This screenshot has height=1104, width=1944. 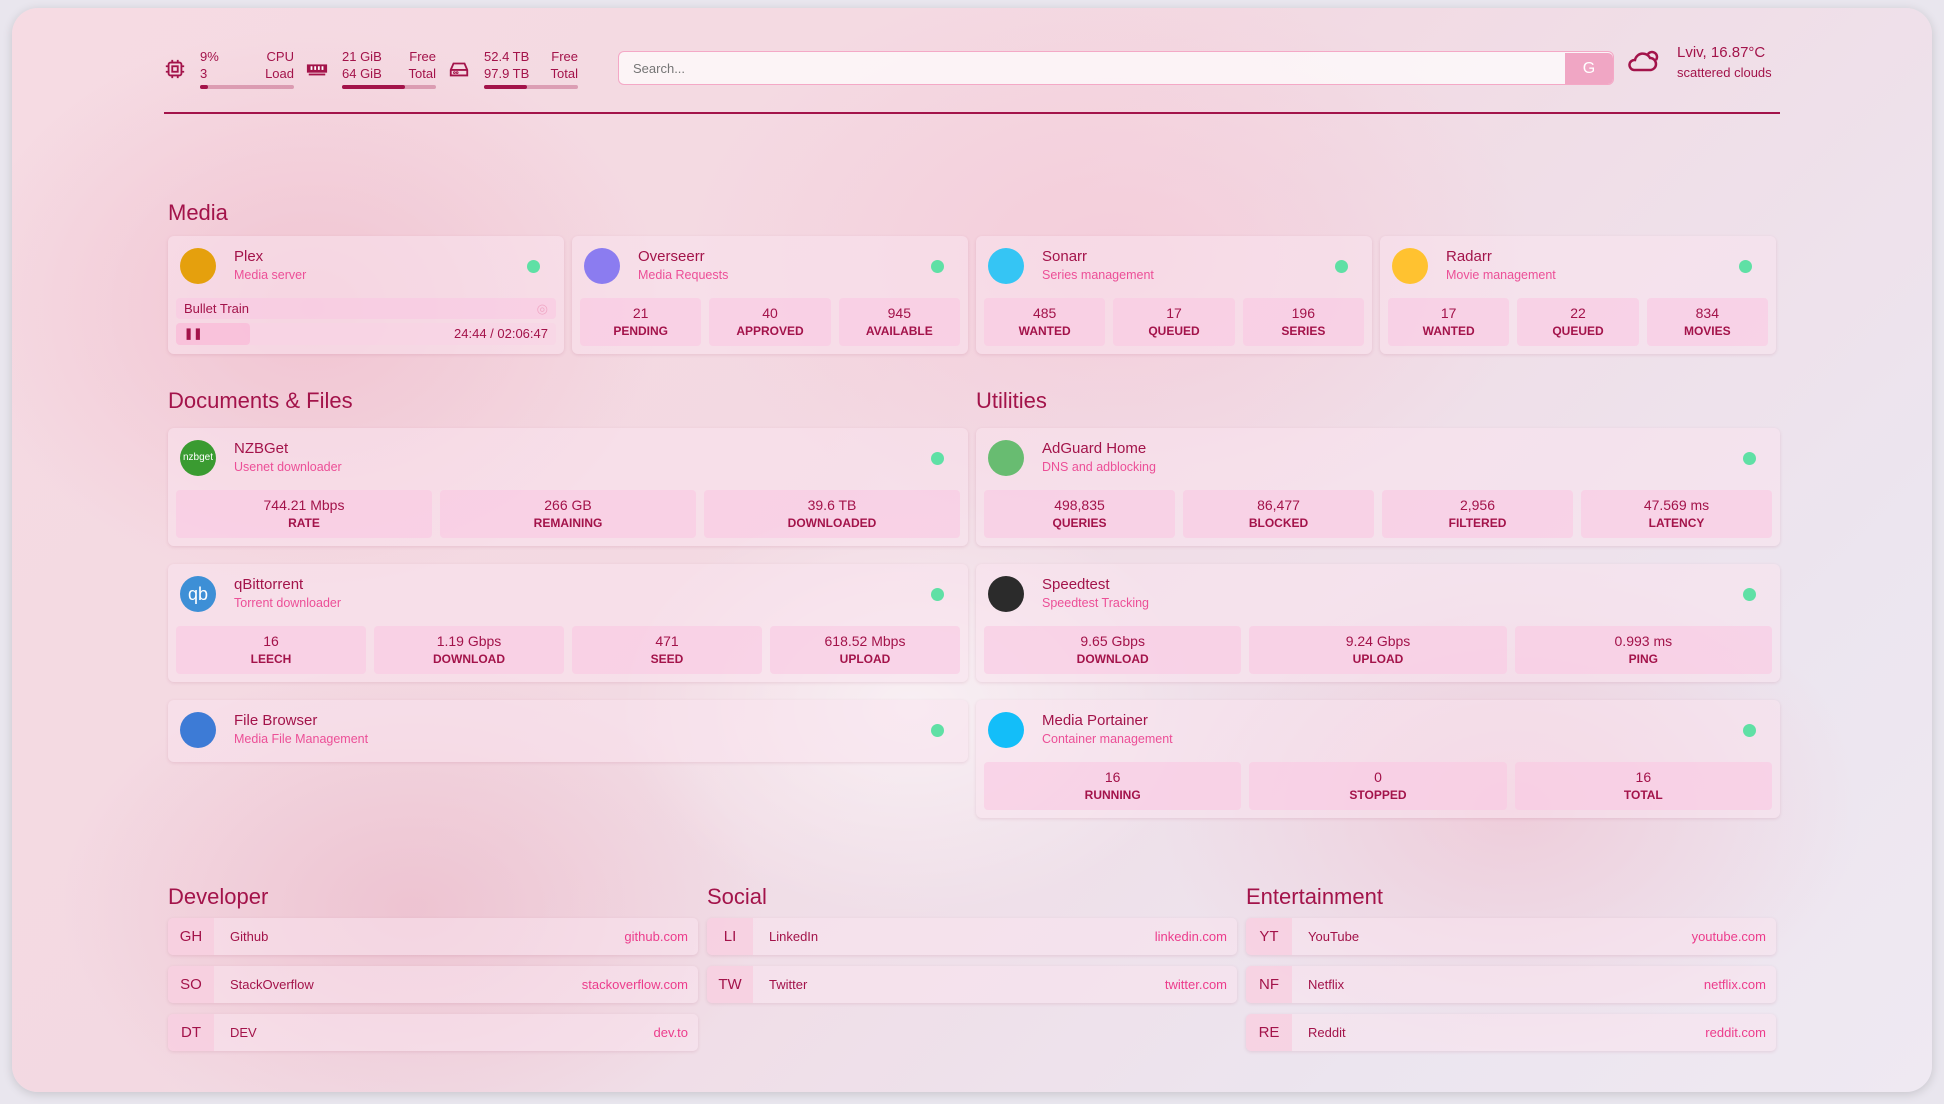 What do you see at coordinates (1303, 322) in the screenshot?
I see `stat-series: 196 SERIES` at bounding box center [1303, 322].